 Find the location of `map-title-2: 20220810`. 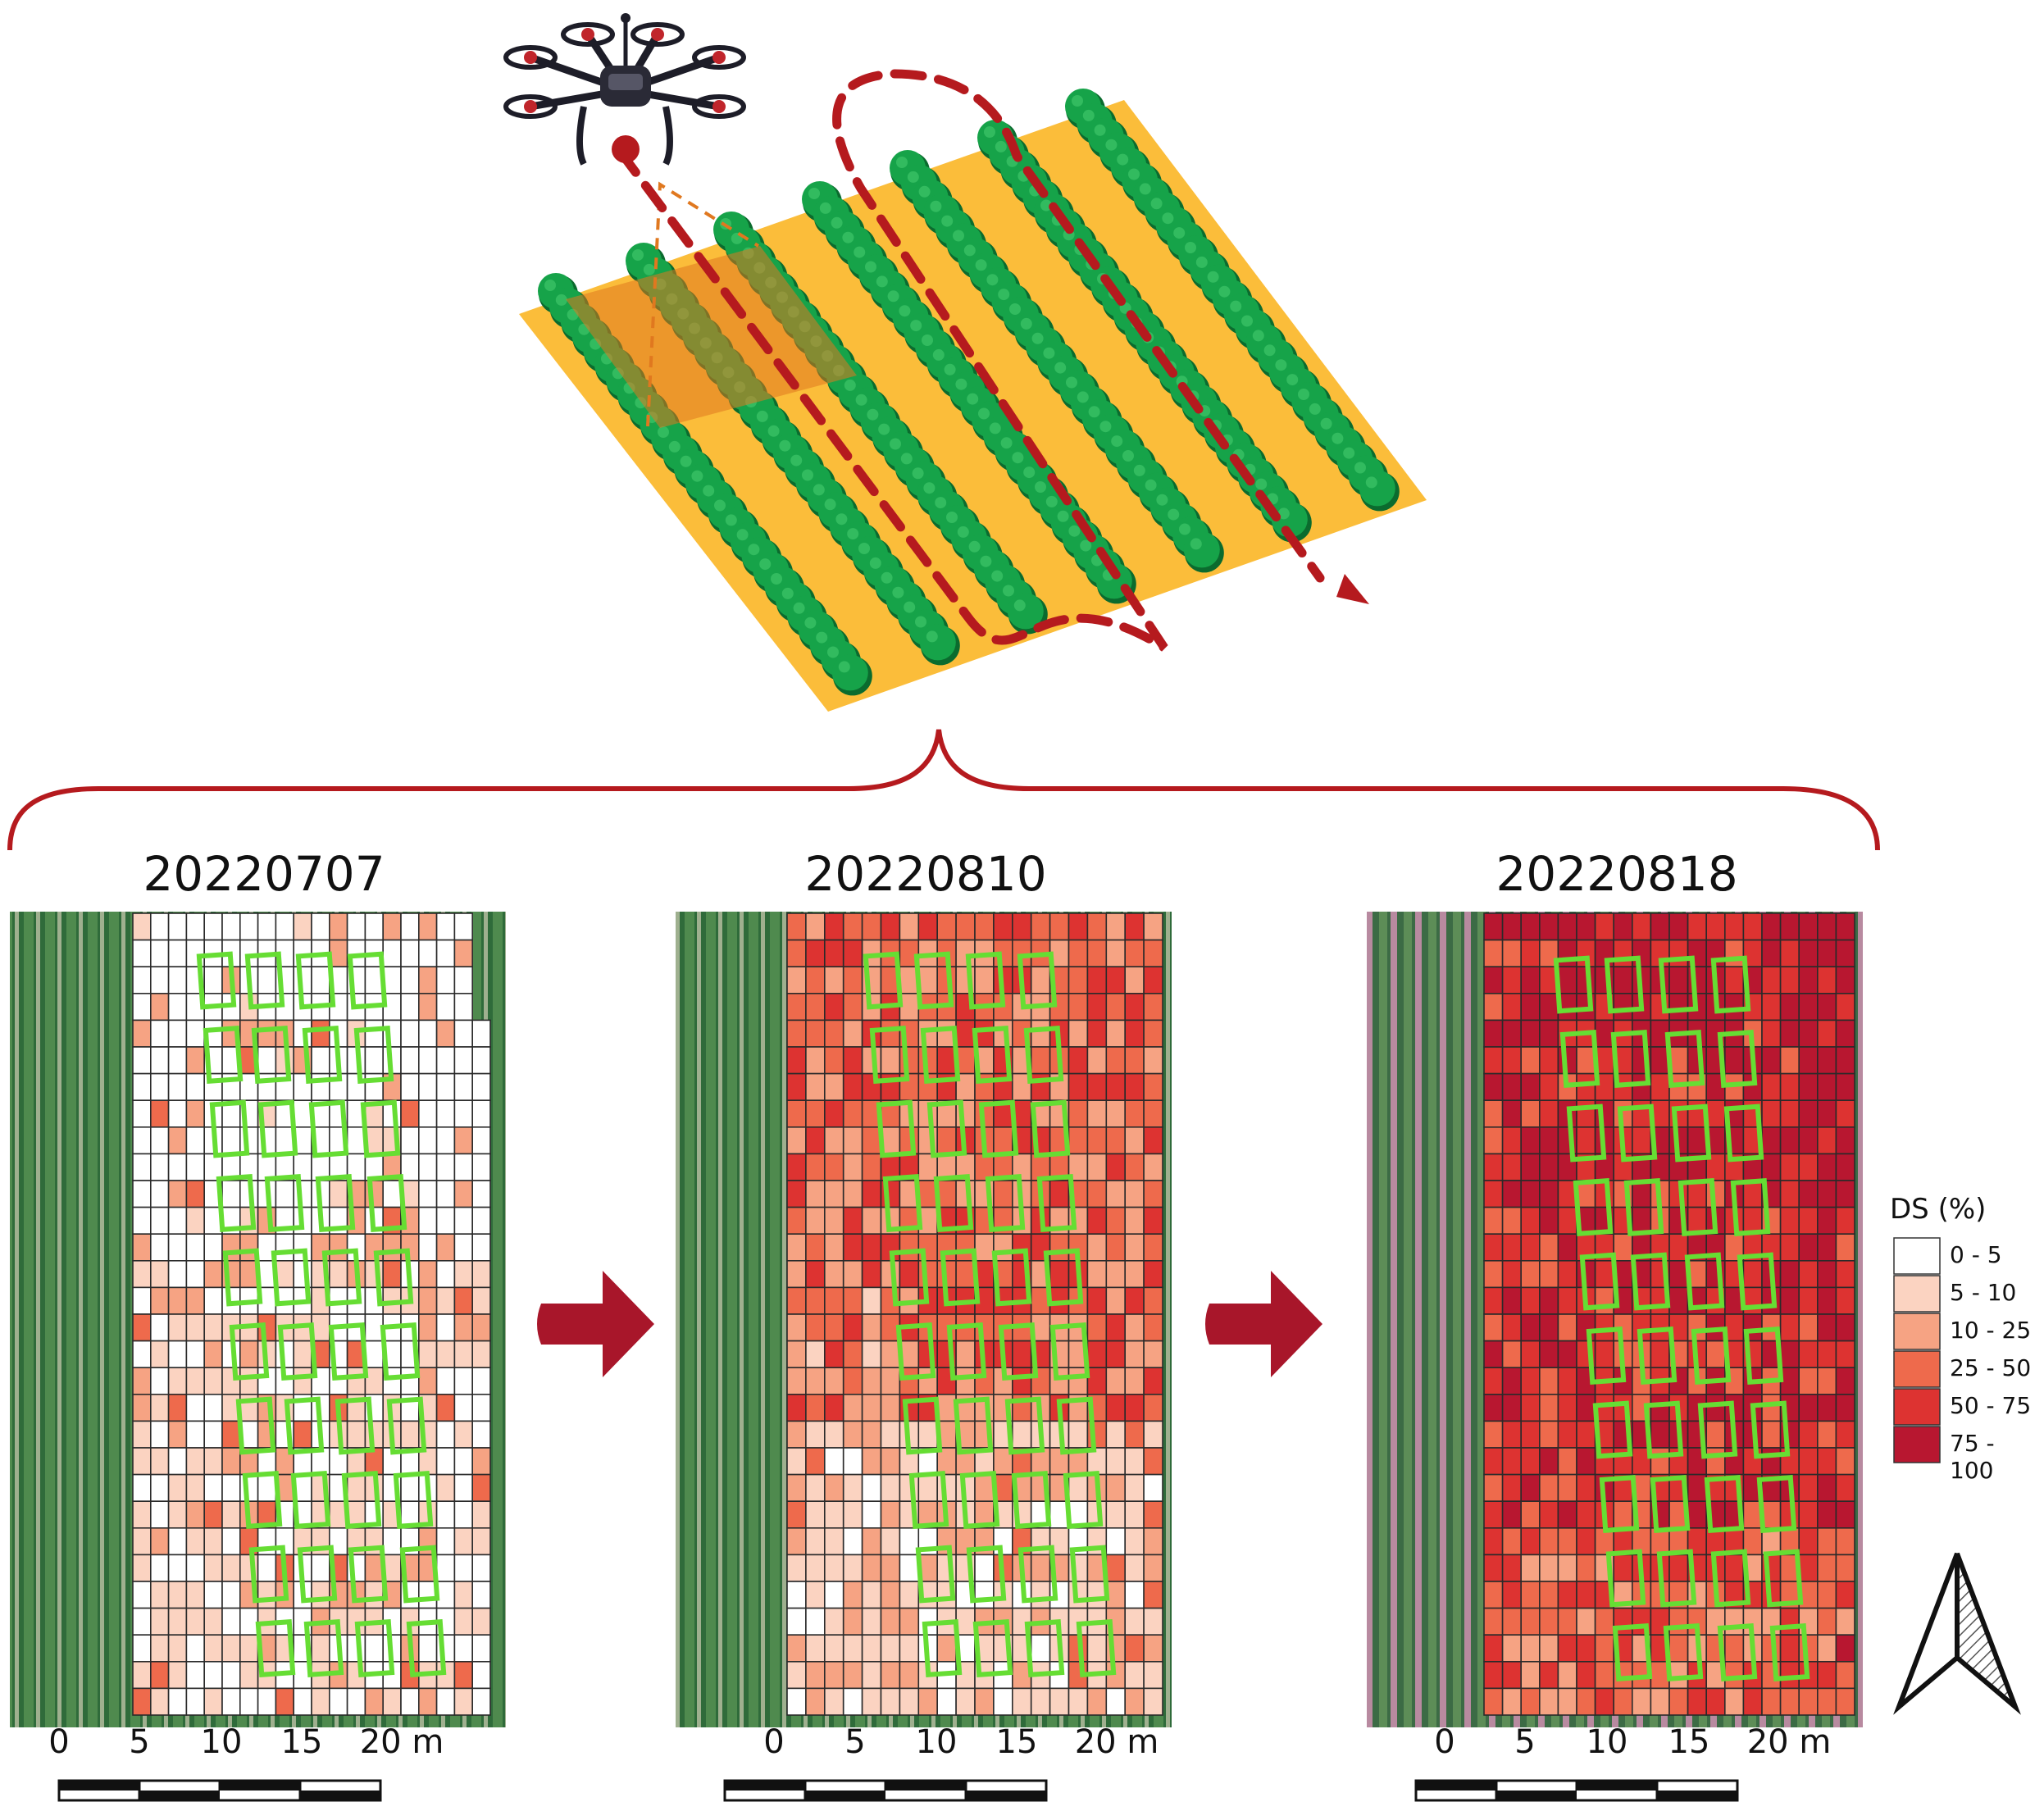

map-title-2: 20220810 is located at coordinates (925, 874).